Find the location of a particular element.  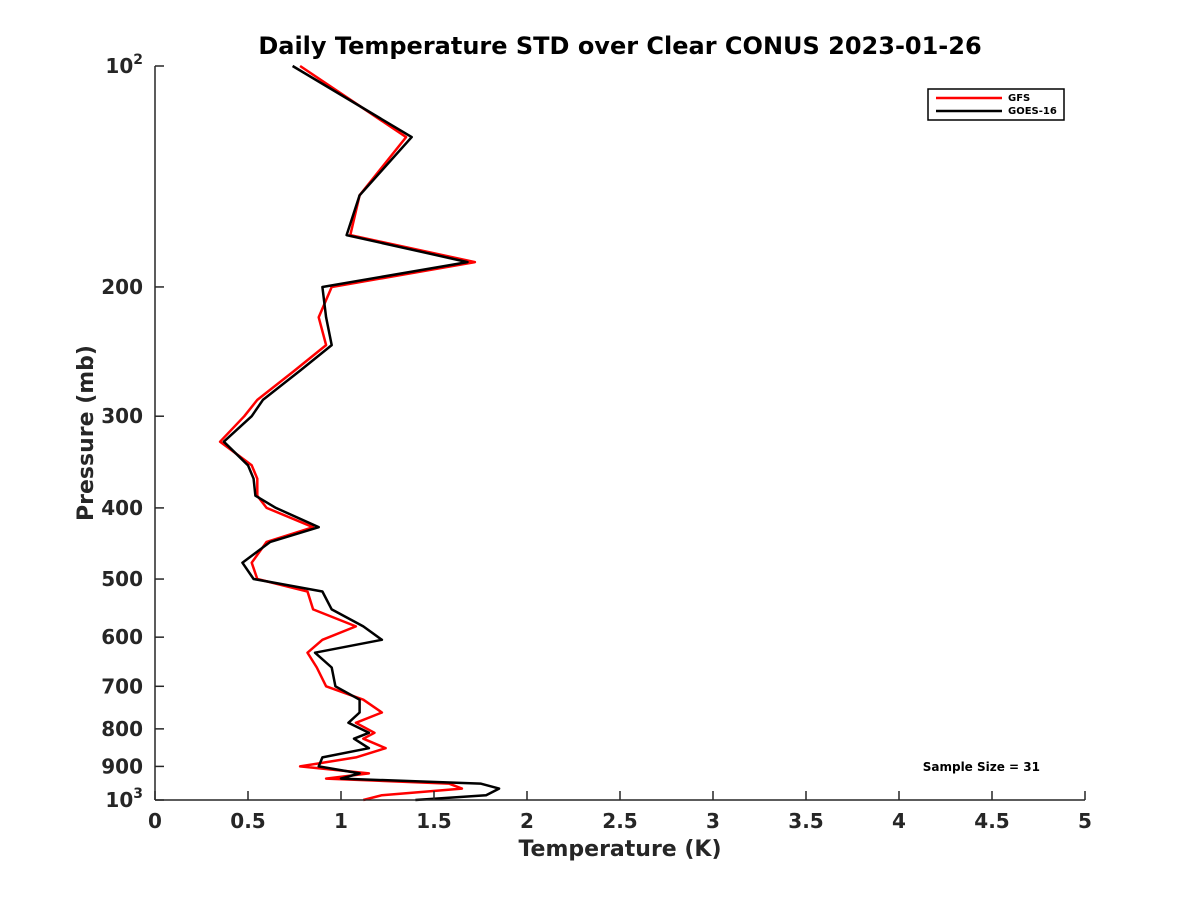

x-tick-label: 0.5 is located at coordinates (247, 821).